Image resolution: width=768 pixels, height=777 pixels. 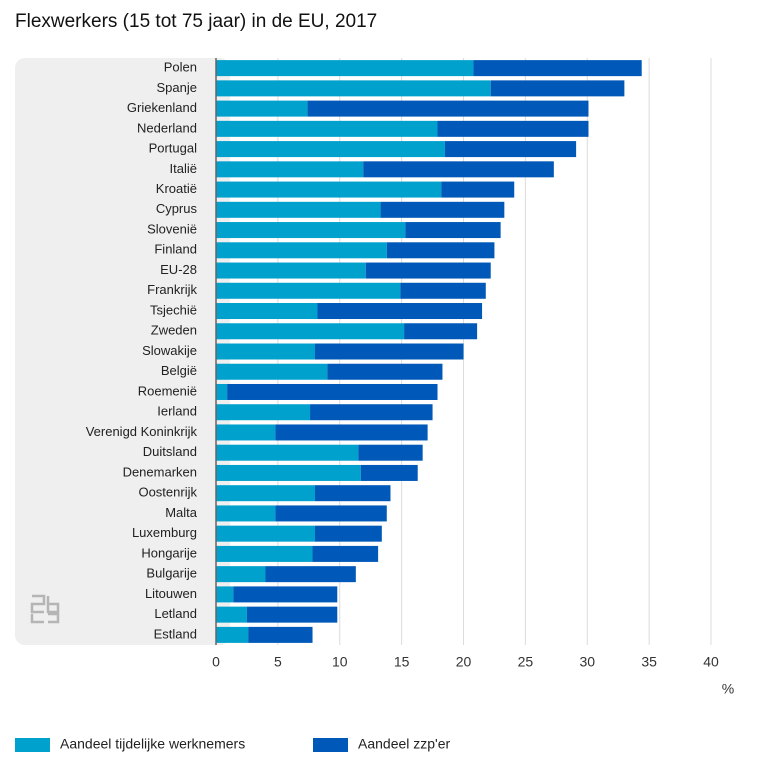 What do you see at coordinates (177, 208) in the screenshot?
I see `y-tick-label: Cyprus` at bounding box center [177, 208].